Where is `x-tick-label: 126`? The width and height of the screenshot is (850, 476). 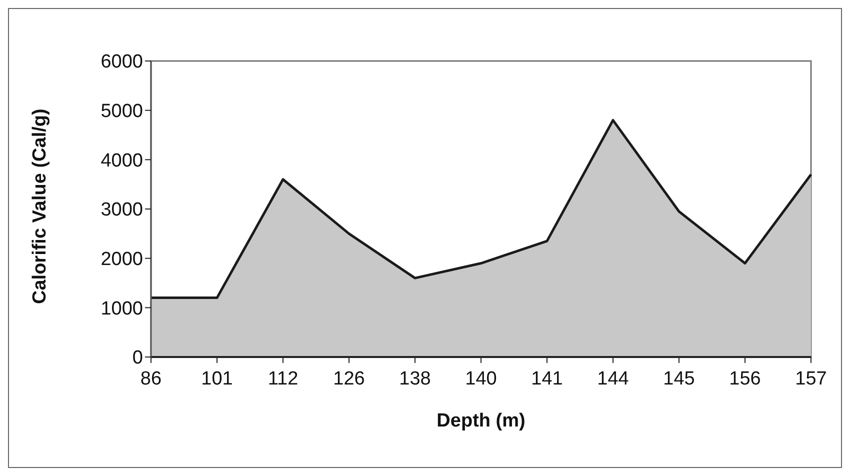
x-tick-label: 126 is located at coordinates (349, 379).